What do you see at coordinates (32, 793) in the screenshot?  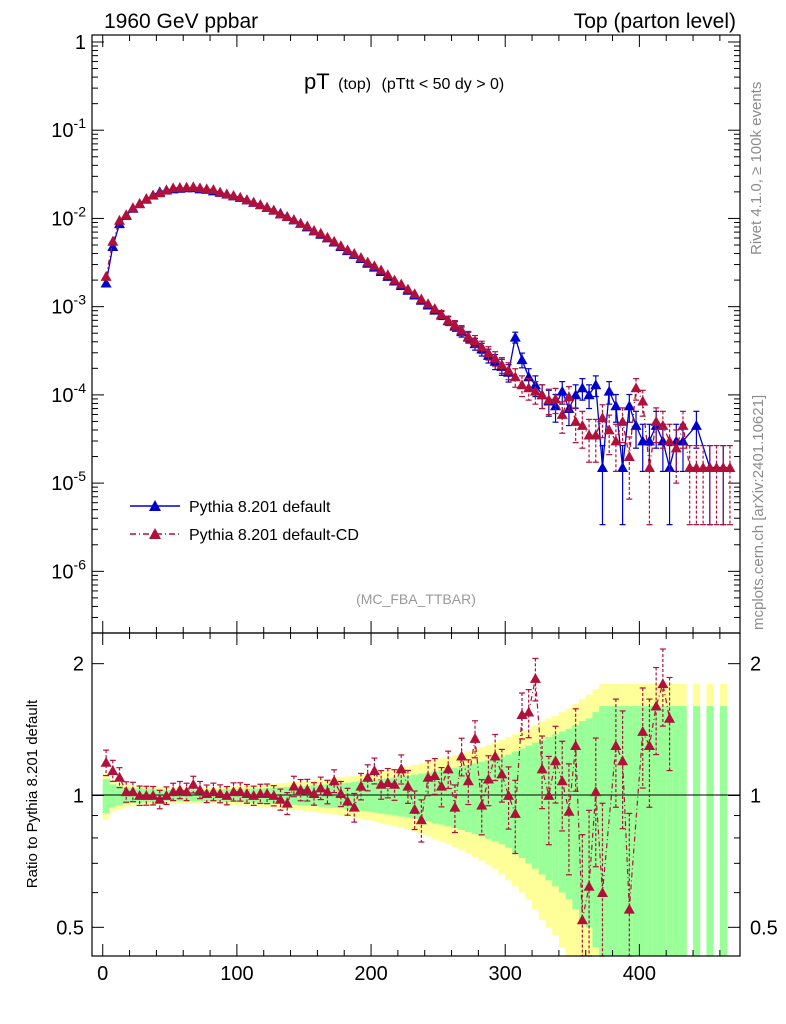 I see `ratio-y-axis-label: Ratio to Pythia 8.201 default` at bounding box center [32, 793].